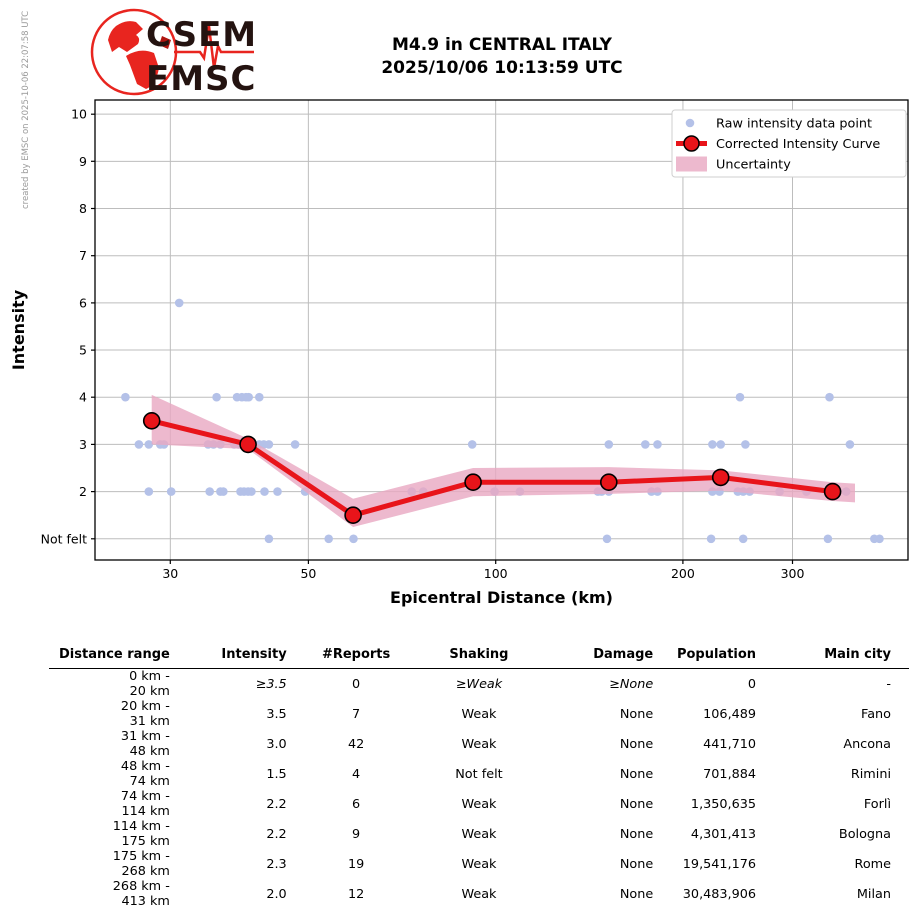  Describe the element at coordinates (501, 597) in the screenshot. I see `x-axis-label: Epicentral Distance (km)` at that location.